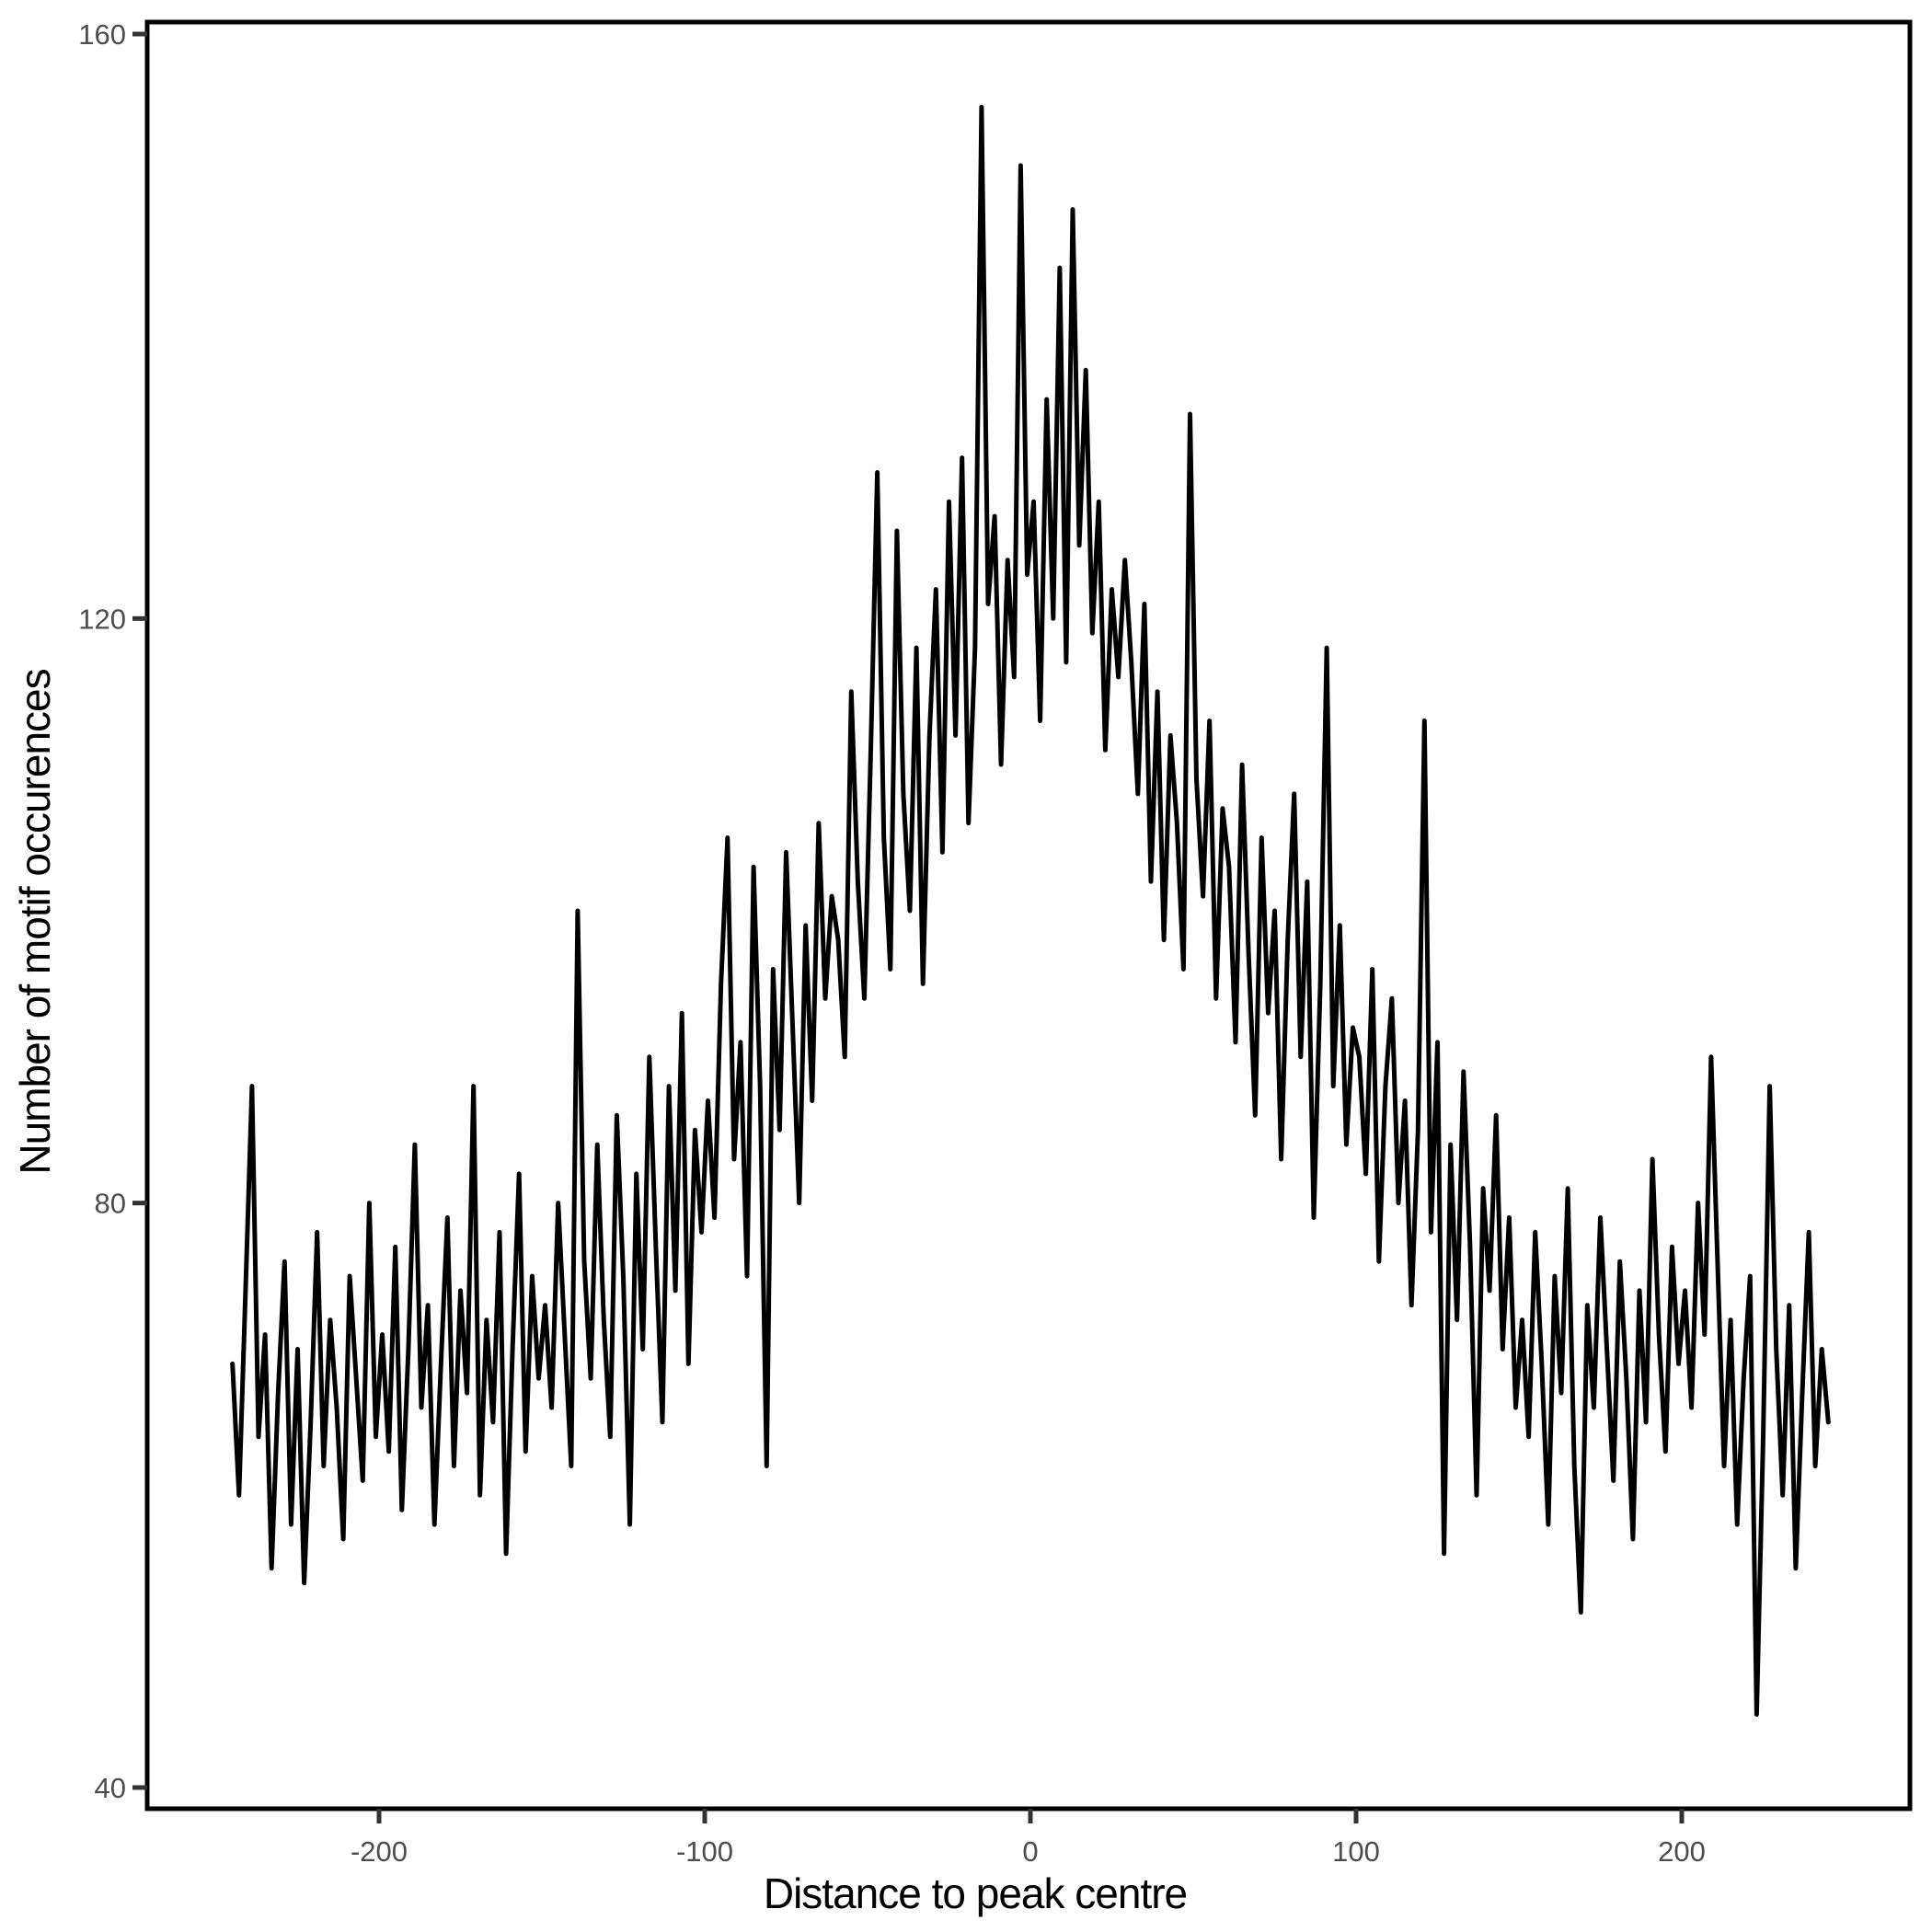 This screenshot has width=1932, height=1932. I want to click on y-tick-label: 120, so click(102, 619).